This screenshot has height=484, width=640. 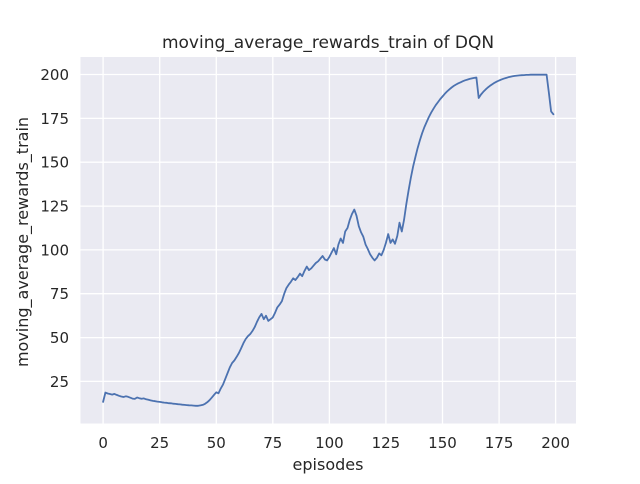 I want to click on chart-title: moving_average_rewards_train of DQN, so click(x=328, y=43).